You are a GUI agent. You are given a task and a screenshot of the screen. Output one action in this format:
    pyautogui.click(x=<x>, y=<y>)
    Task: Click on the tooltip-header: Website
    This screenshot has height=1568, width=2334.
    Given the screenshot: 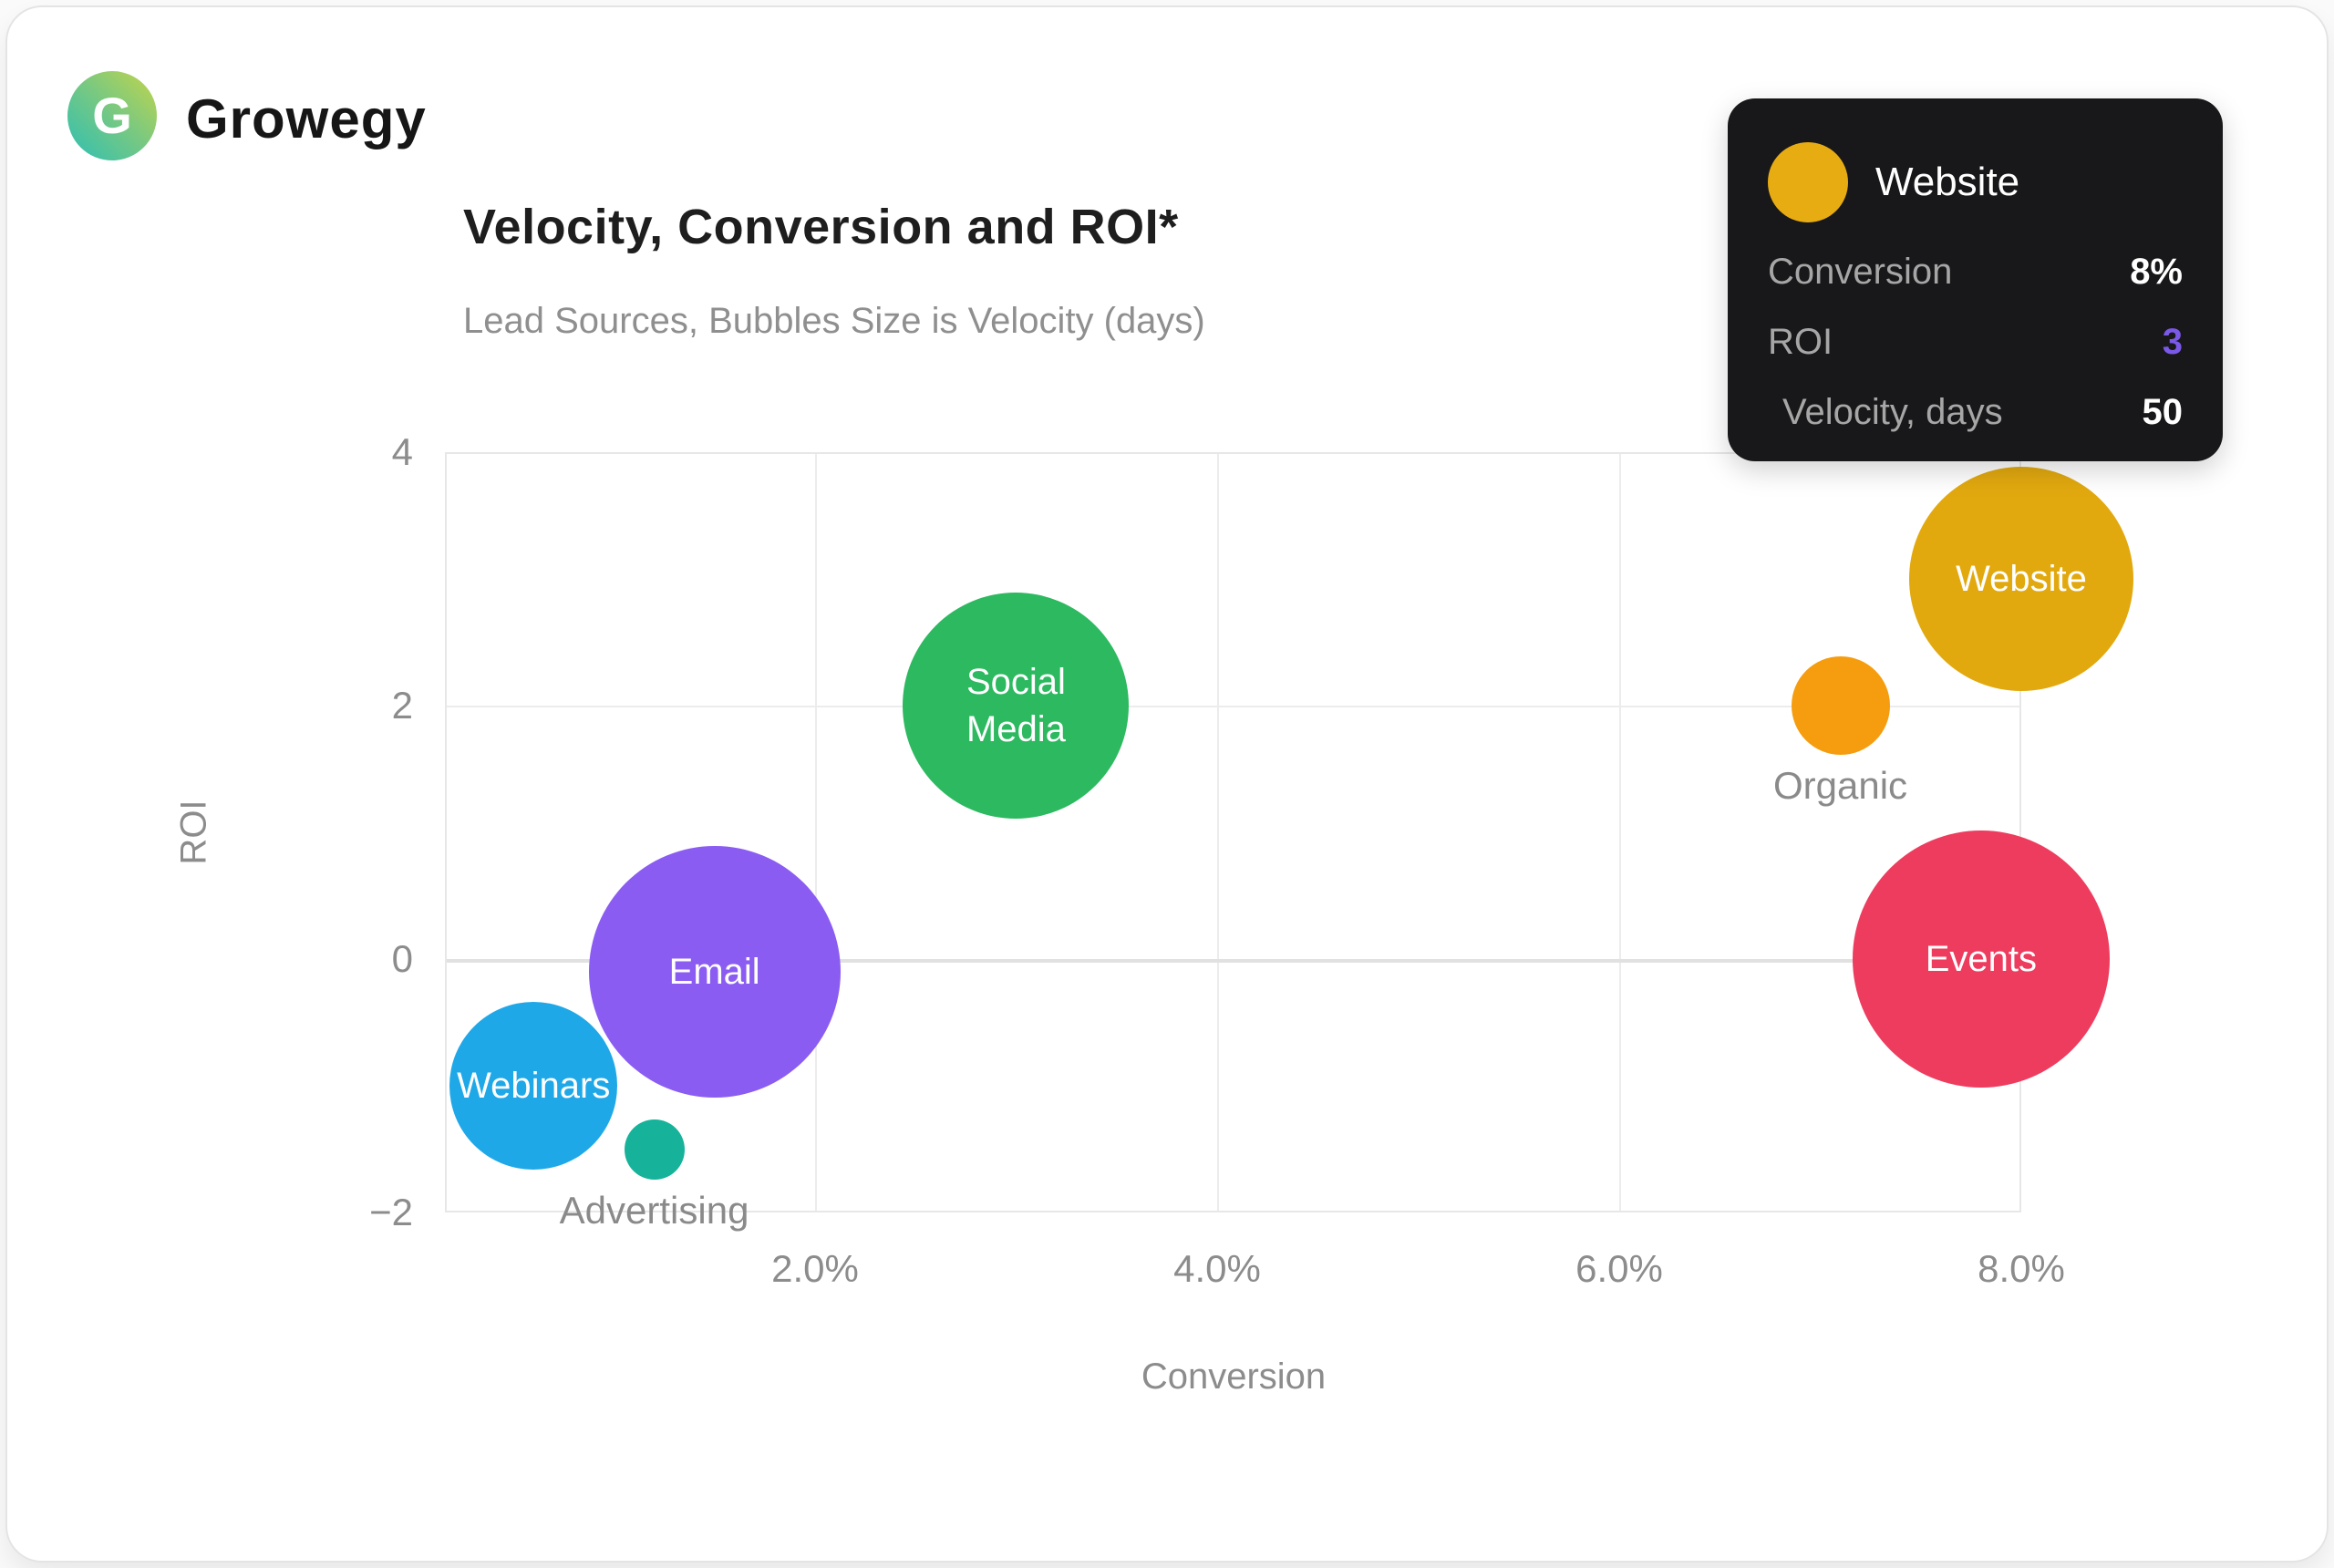 What is the action you would take?
    pyautogui.click(x=1976, y=182)
    